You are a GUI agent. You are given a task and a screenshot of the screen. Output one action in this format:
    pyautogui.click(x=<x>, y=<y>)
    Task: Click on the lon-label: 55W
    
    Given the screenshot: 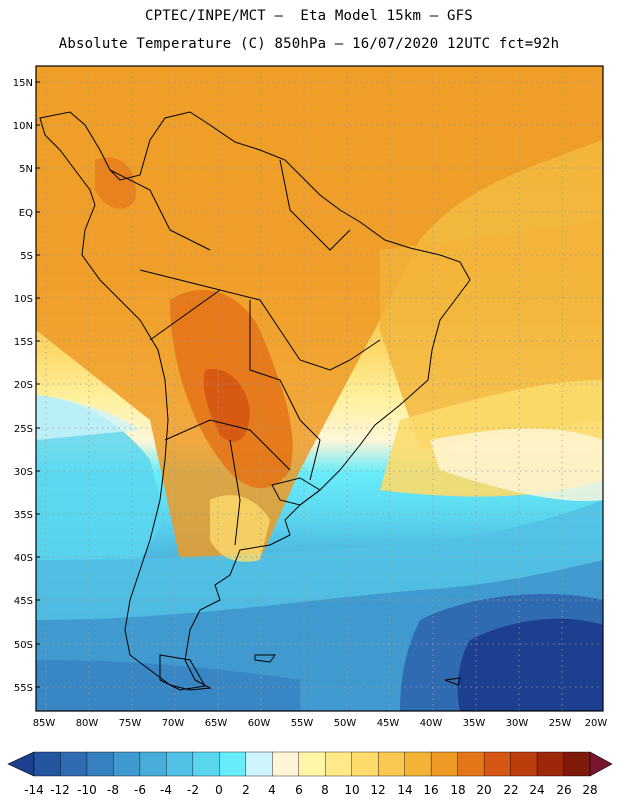 What is the action you would take?
    pyautogui.click(x=302, y=723)
    